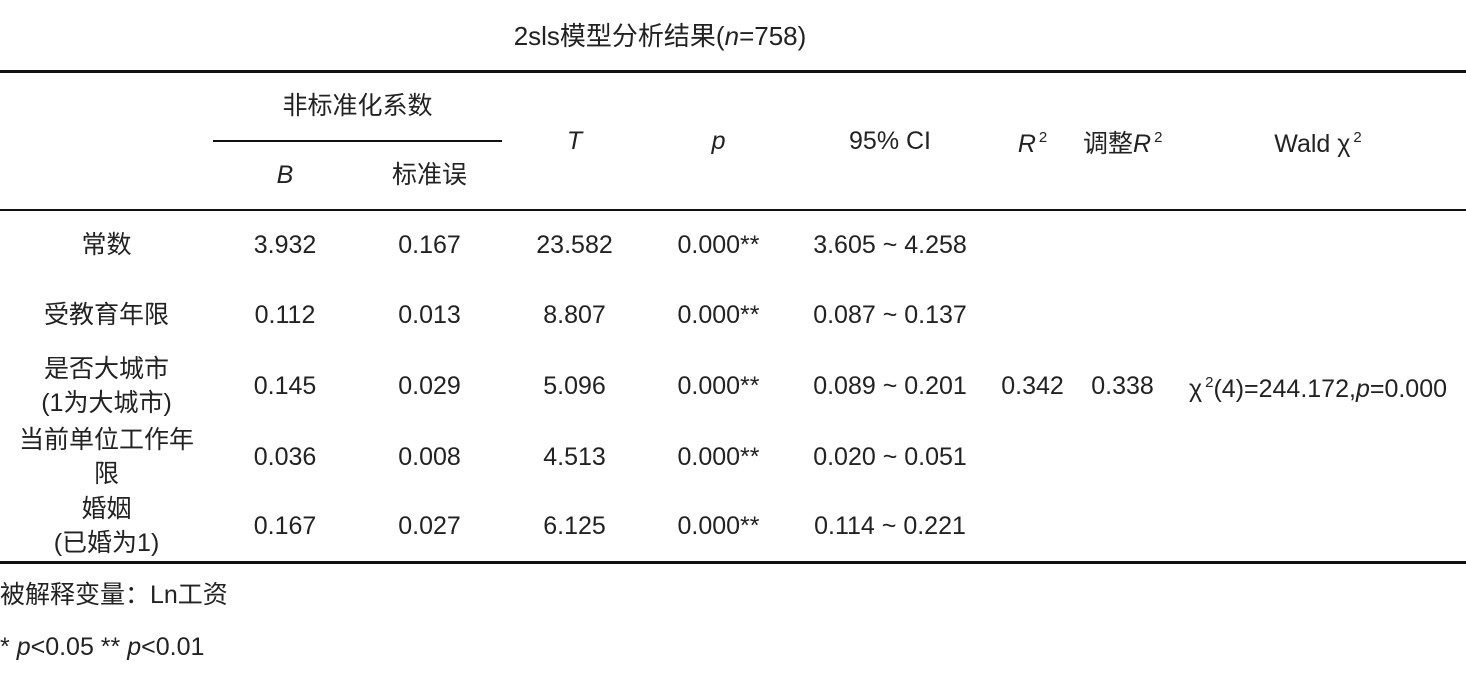 This screenshot has width=1466, height=691. Describe the element at coordinates (732, 36) in the screenshot. I see `title-italic: n` at that location.